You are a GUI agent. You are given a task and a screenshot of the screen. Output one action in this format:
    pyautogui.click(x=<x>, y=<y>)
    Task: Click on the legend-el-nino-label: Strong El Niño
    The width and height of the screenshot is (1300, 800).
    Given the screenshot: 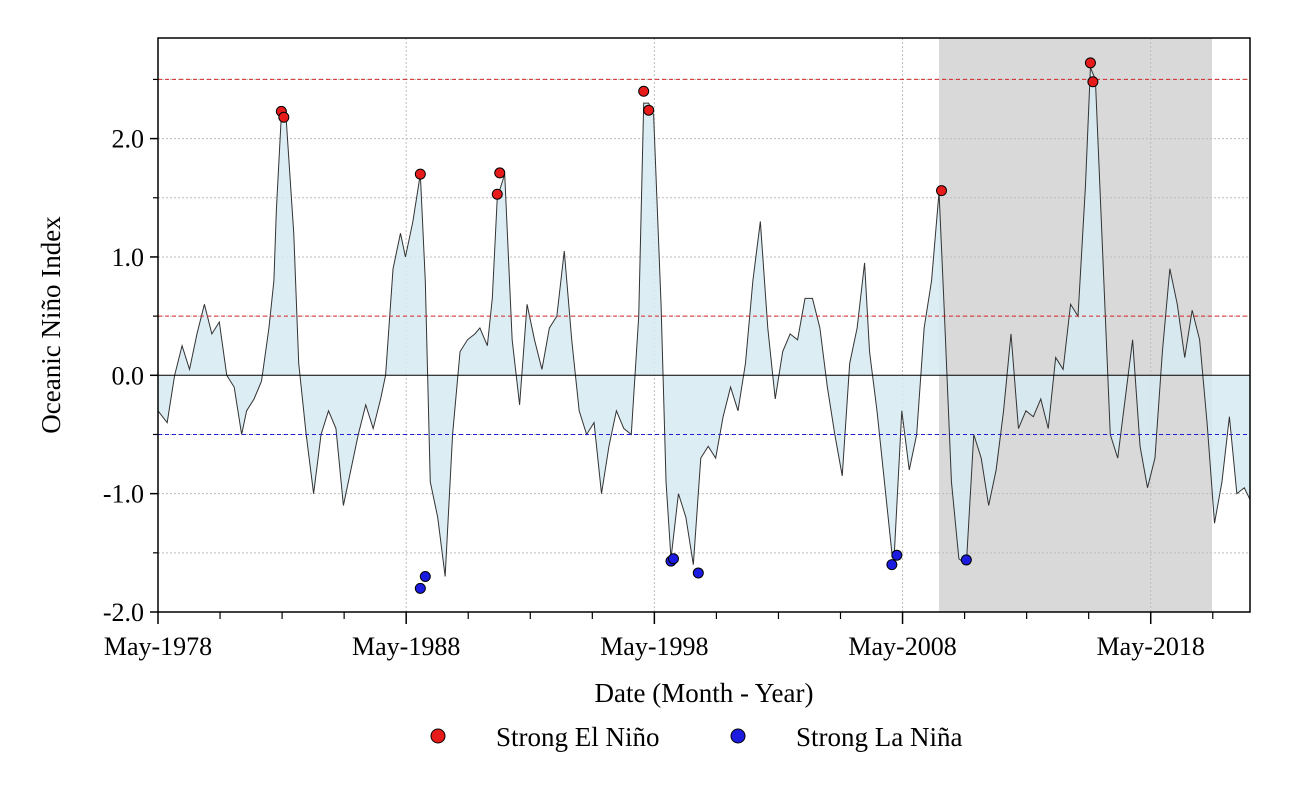 What is the action you would take?
    pyautogui.click(x=578, y=737)
    